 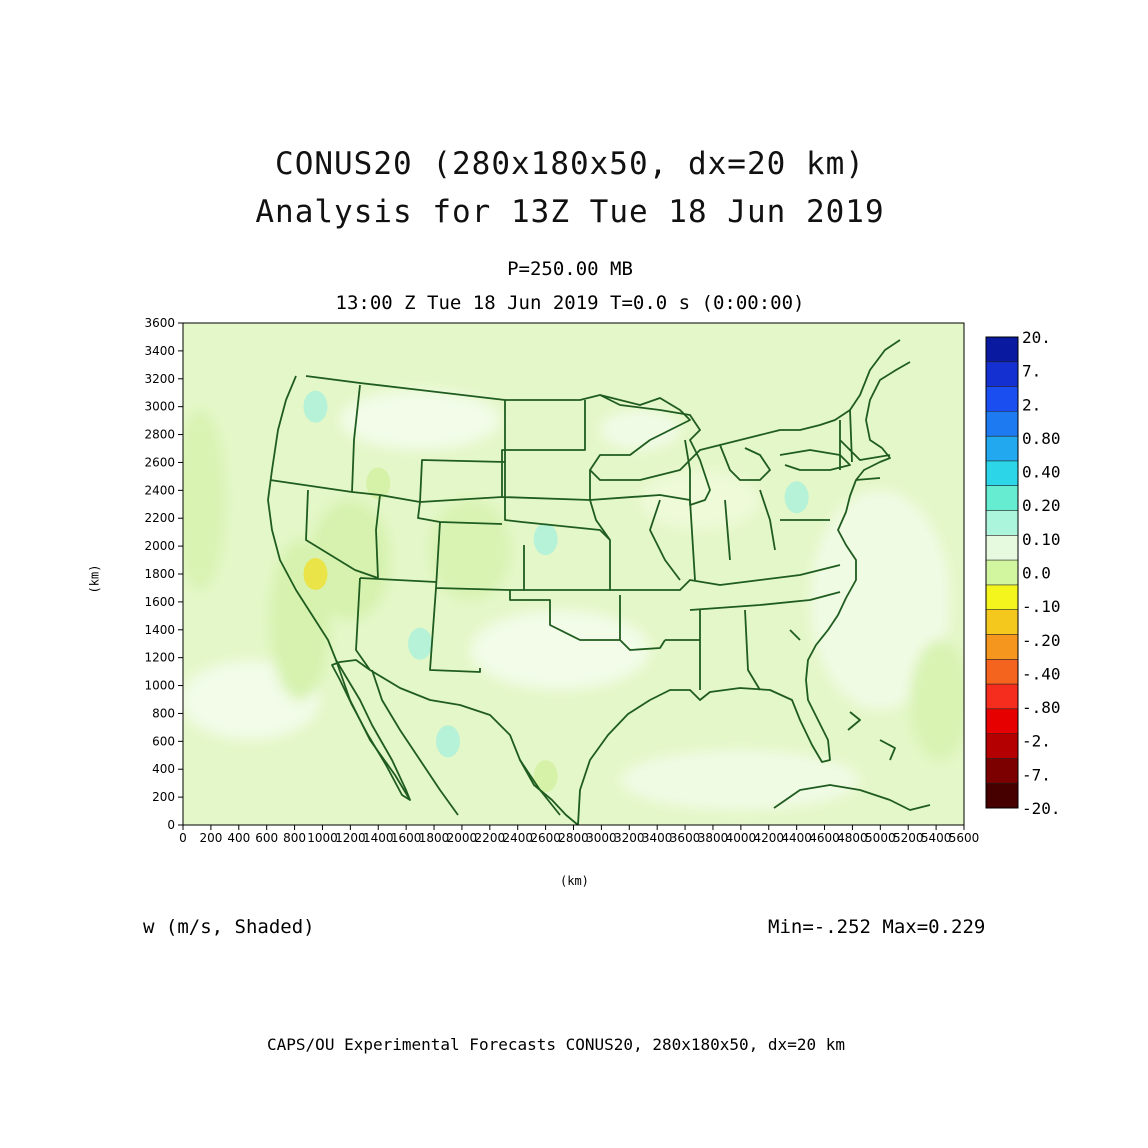 I want to click on colorbar-label-14: -20., so click(x=1041, y=808).